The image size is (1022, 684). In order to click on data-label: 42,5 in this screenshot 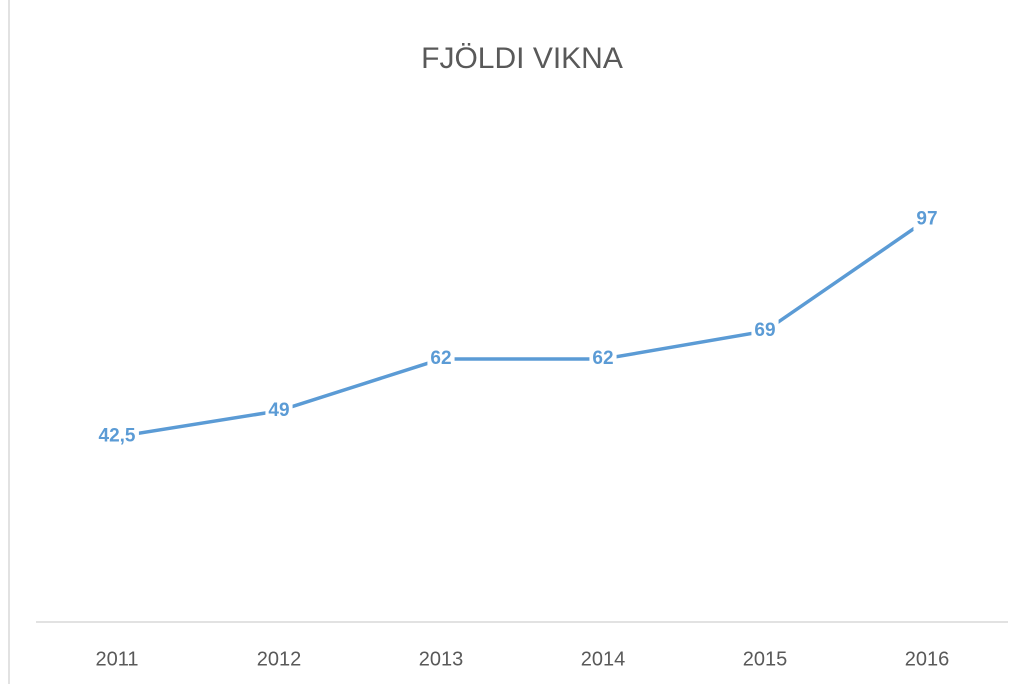, I will do `click(117, 436)`.